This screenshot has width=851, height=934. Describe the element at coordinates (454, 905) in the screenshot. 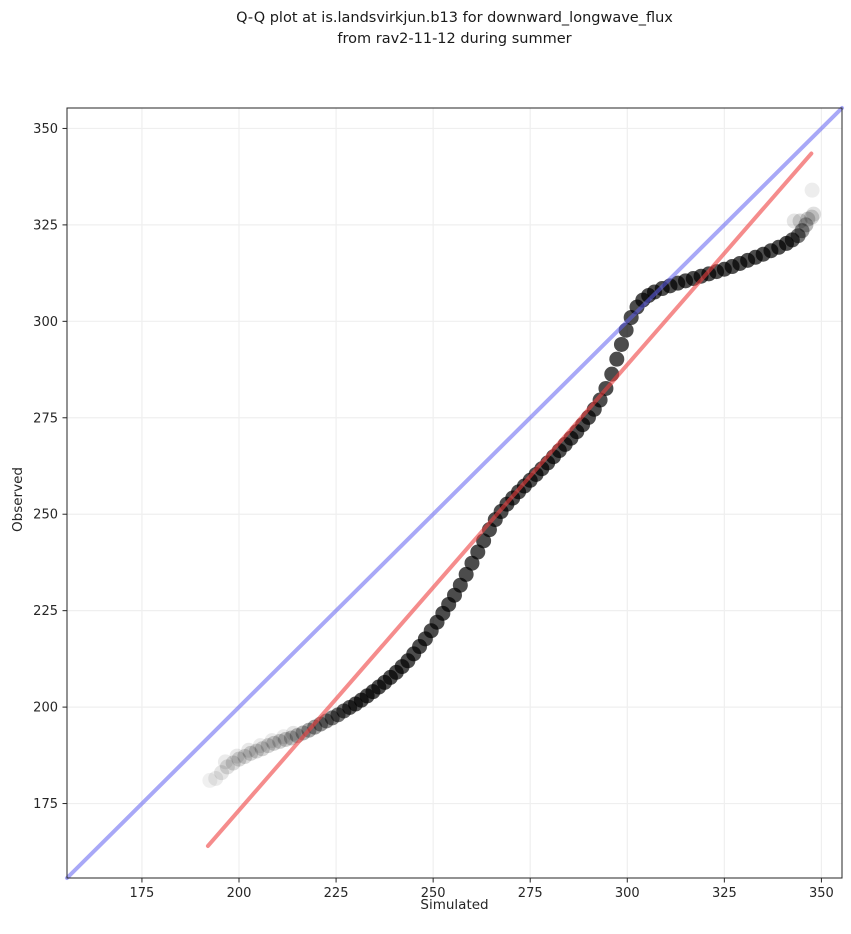

I see `x-axis-label: Simulated` at that location.